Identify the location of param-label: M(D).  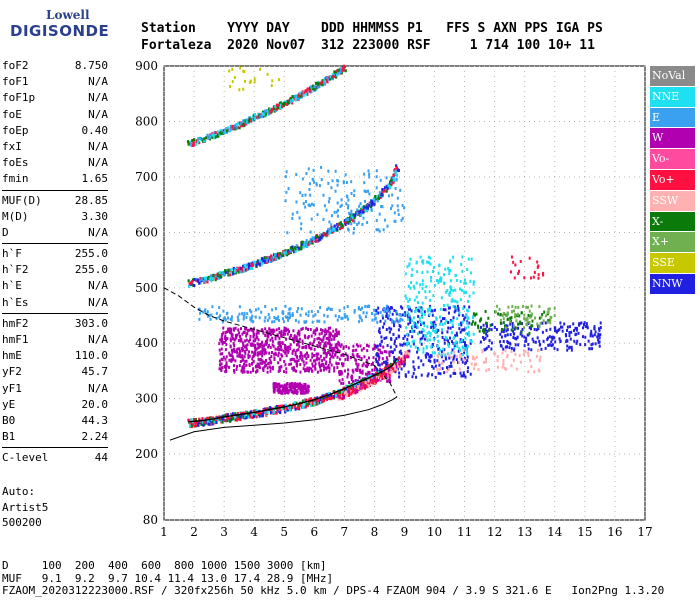
(15, 216).